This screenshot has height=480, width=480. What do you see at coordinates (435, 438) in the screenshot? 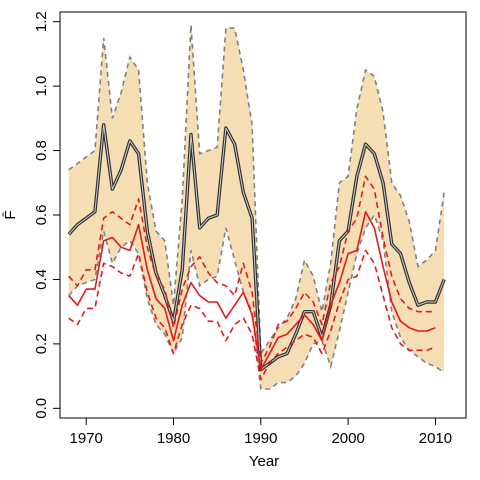
I see `x-tick-label: 2010` at bounding box center [435, 438].